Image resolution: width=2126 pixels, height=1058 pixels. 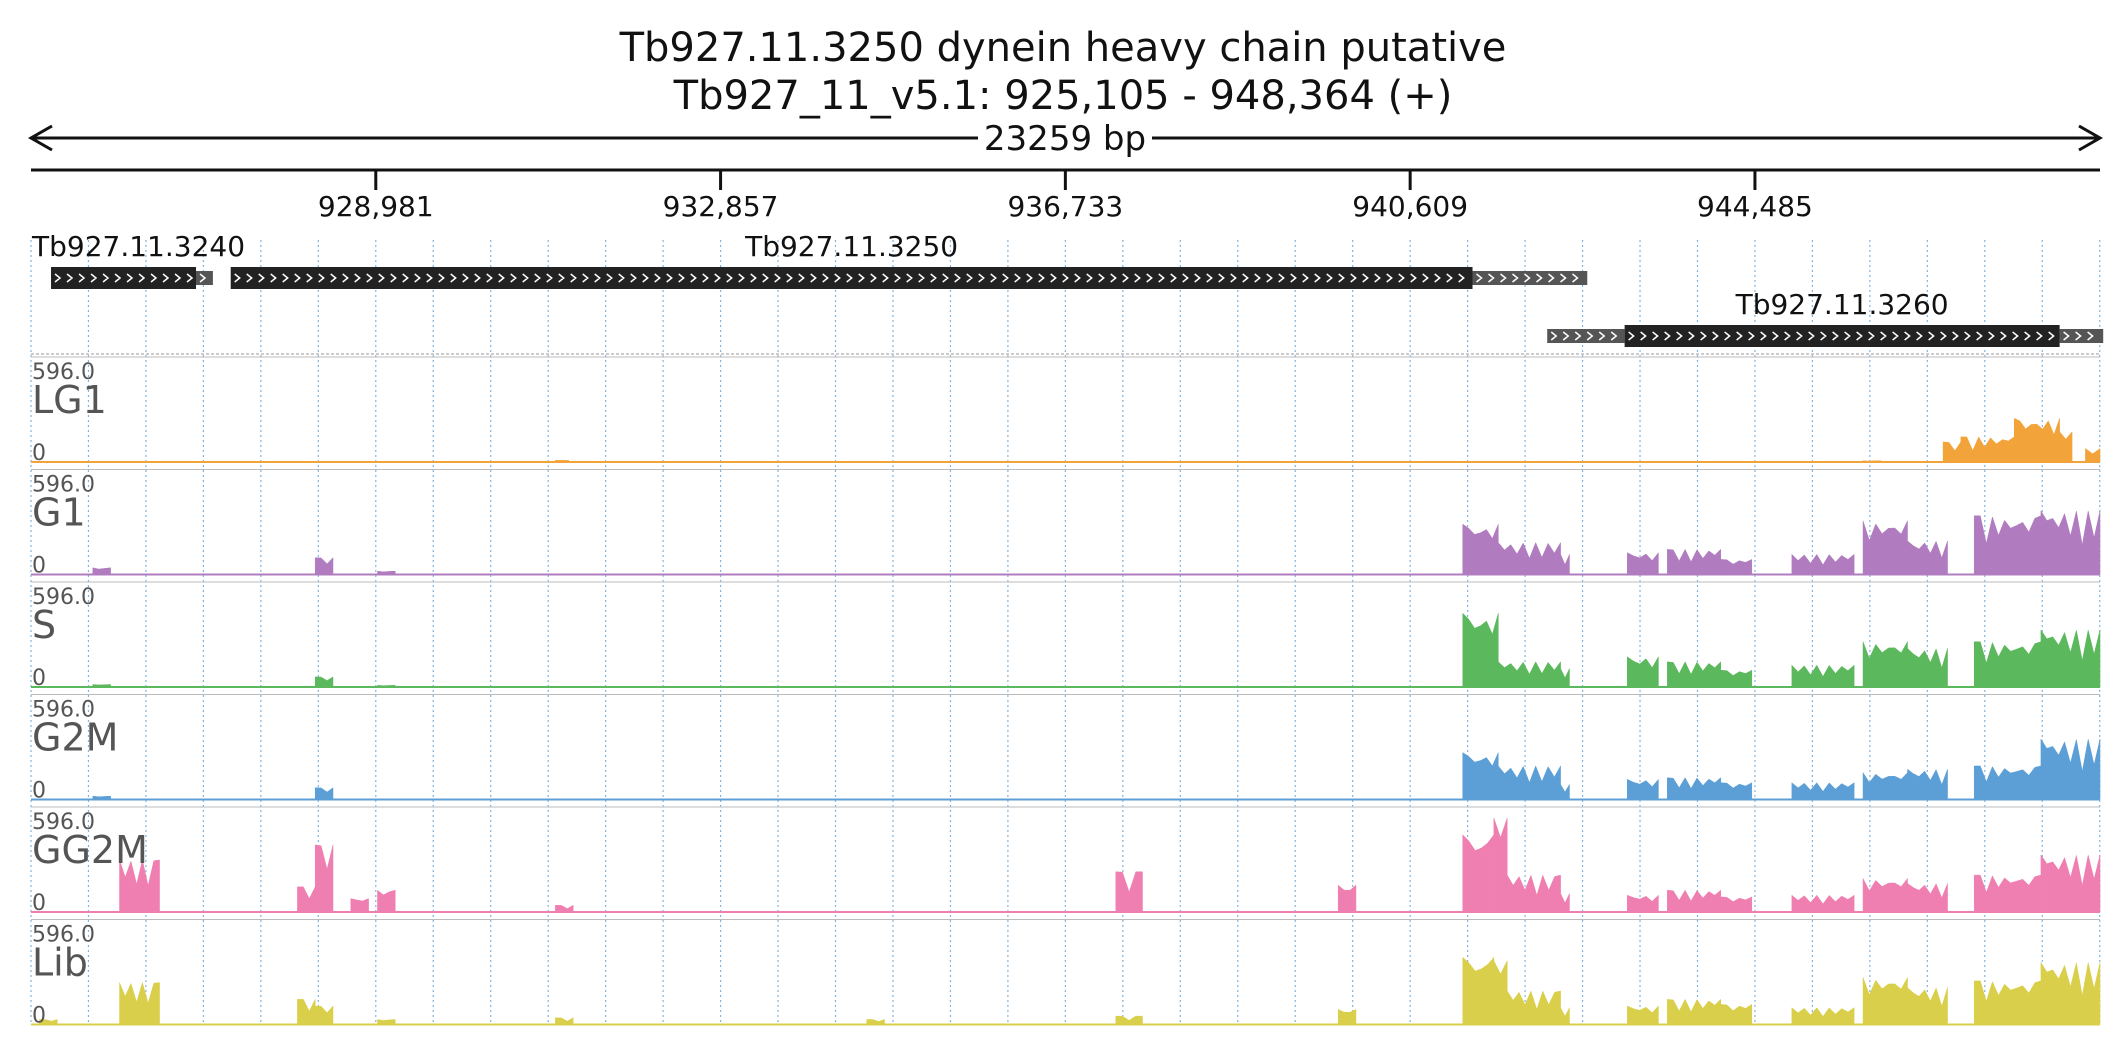 I want to click on span-label: 23259 bp, so click(x=1065, y=139).